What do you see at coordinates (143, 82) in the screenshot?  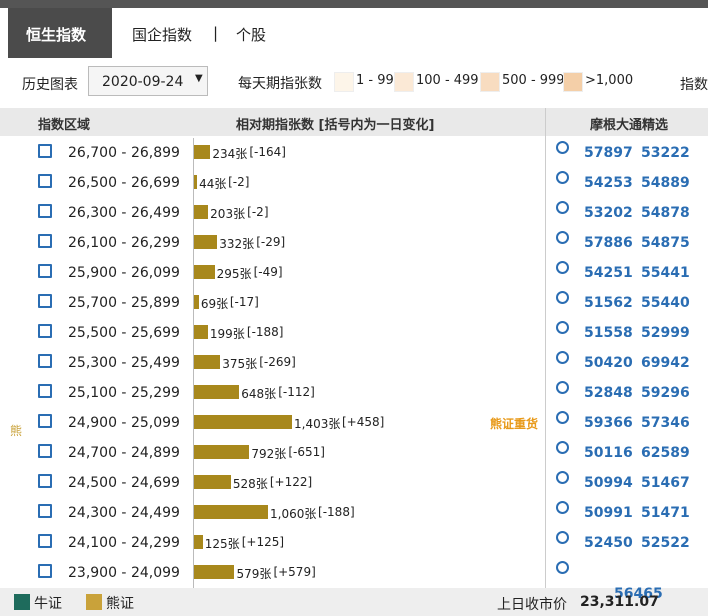 I see `date-value: 2020-09-24` at bounding box center [143, 82].